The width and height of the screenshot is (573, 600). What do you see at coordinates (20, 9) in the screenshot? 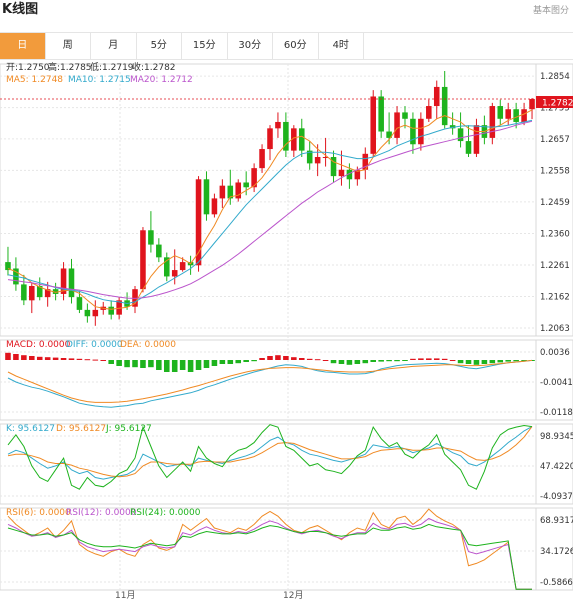
I see `page-title: K线图` at bounding box center [20, 9].